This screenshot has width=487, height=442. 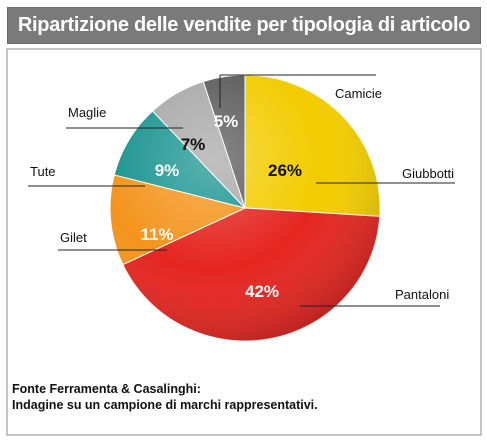 I want to click on value-label-maglie: 7%, so click(x=193, y=144).